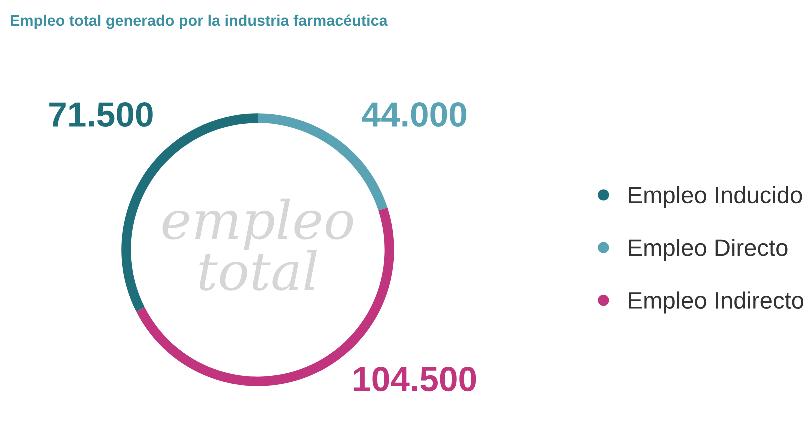 The width and height of the screenshot is (805, 424). What do you see at coordinates (101, 115) in the screenshot?
I see `data-label: 71.500` at bounding box center [101, 115].